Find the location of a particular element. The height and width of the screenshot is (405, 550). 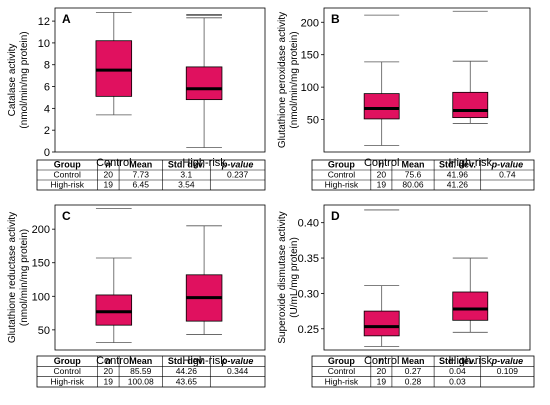

y-axis-label: Glutathione reductase activity is located at coordinates (12, 277).